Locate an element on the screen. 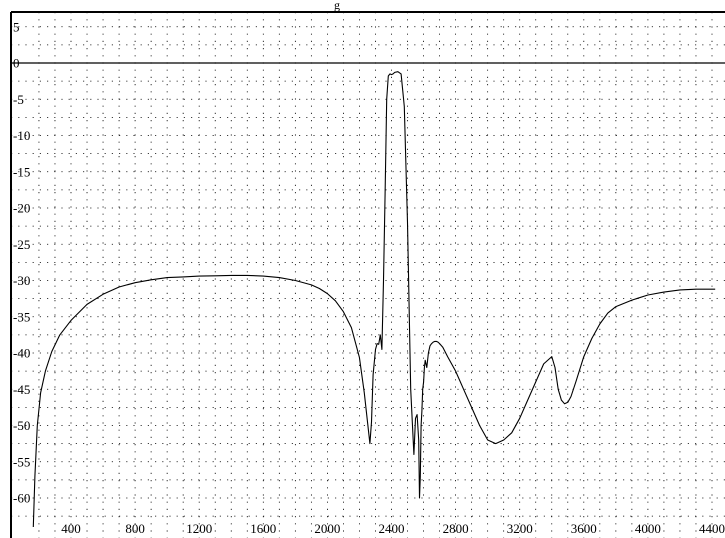 This screenshot has width=725, height=538. y-tick-label: -20 is located at coordinates (21, 208).